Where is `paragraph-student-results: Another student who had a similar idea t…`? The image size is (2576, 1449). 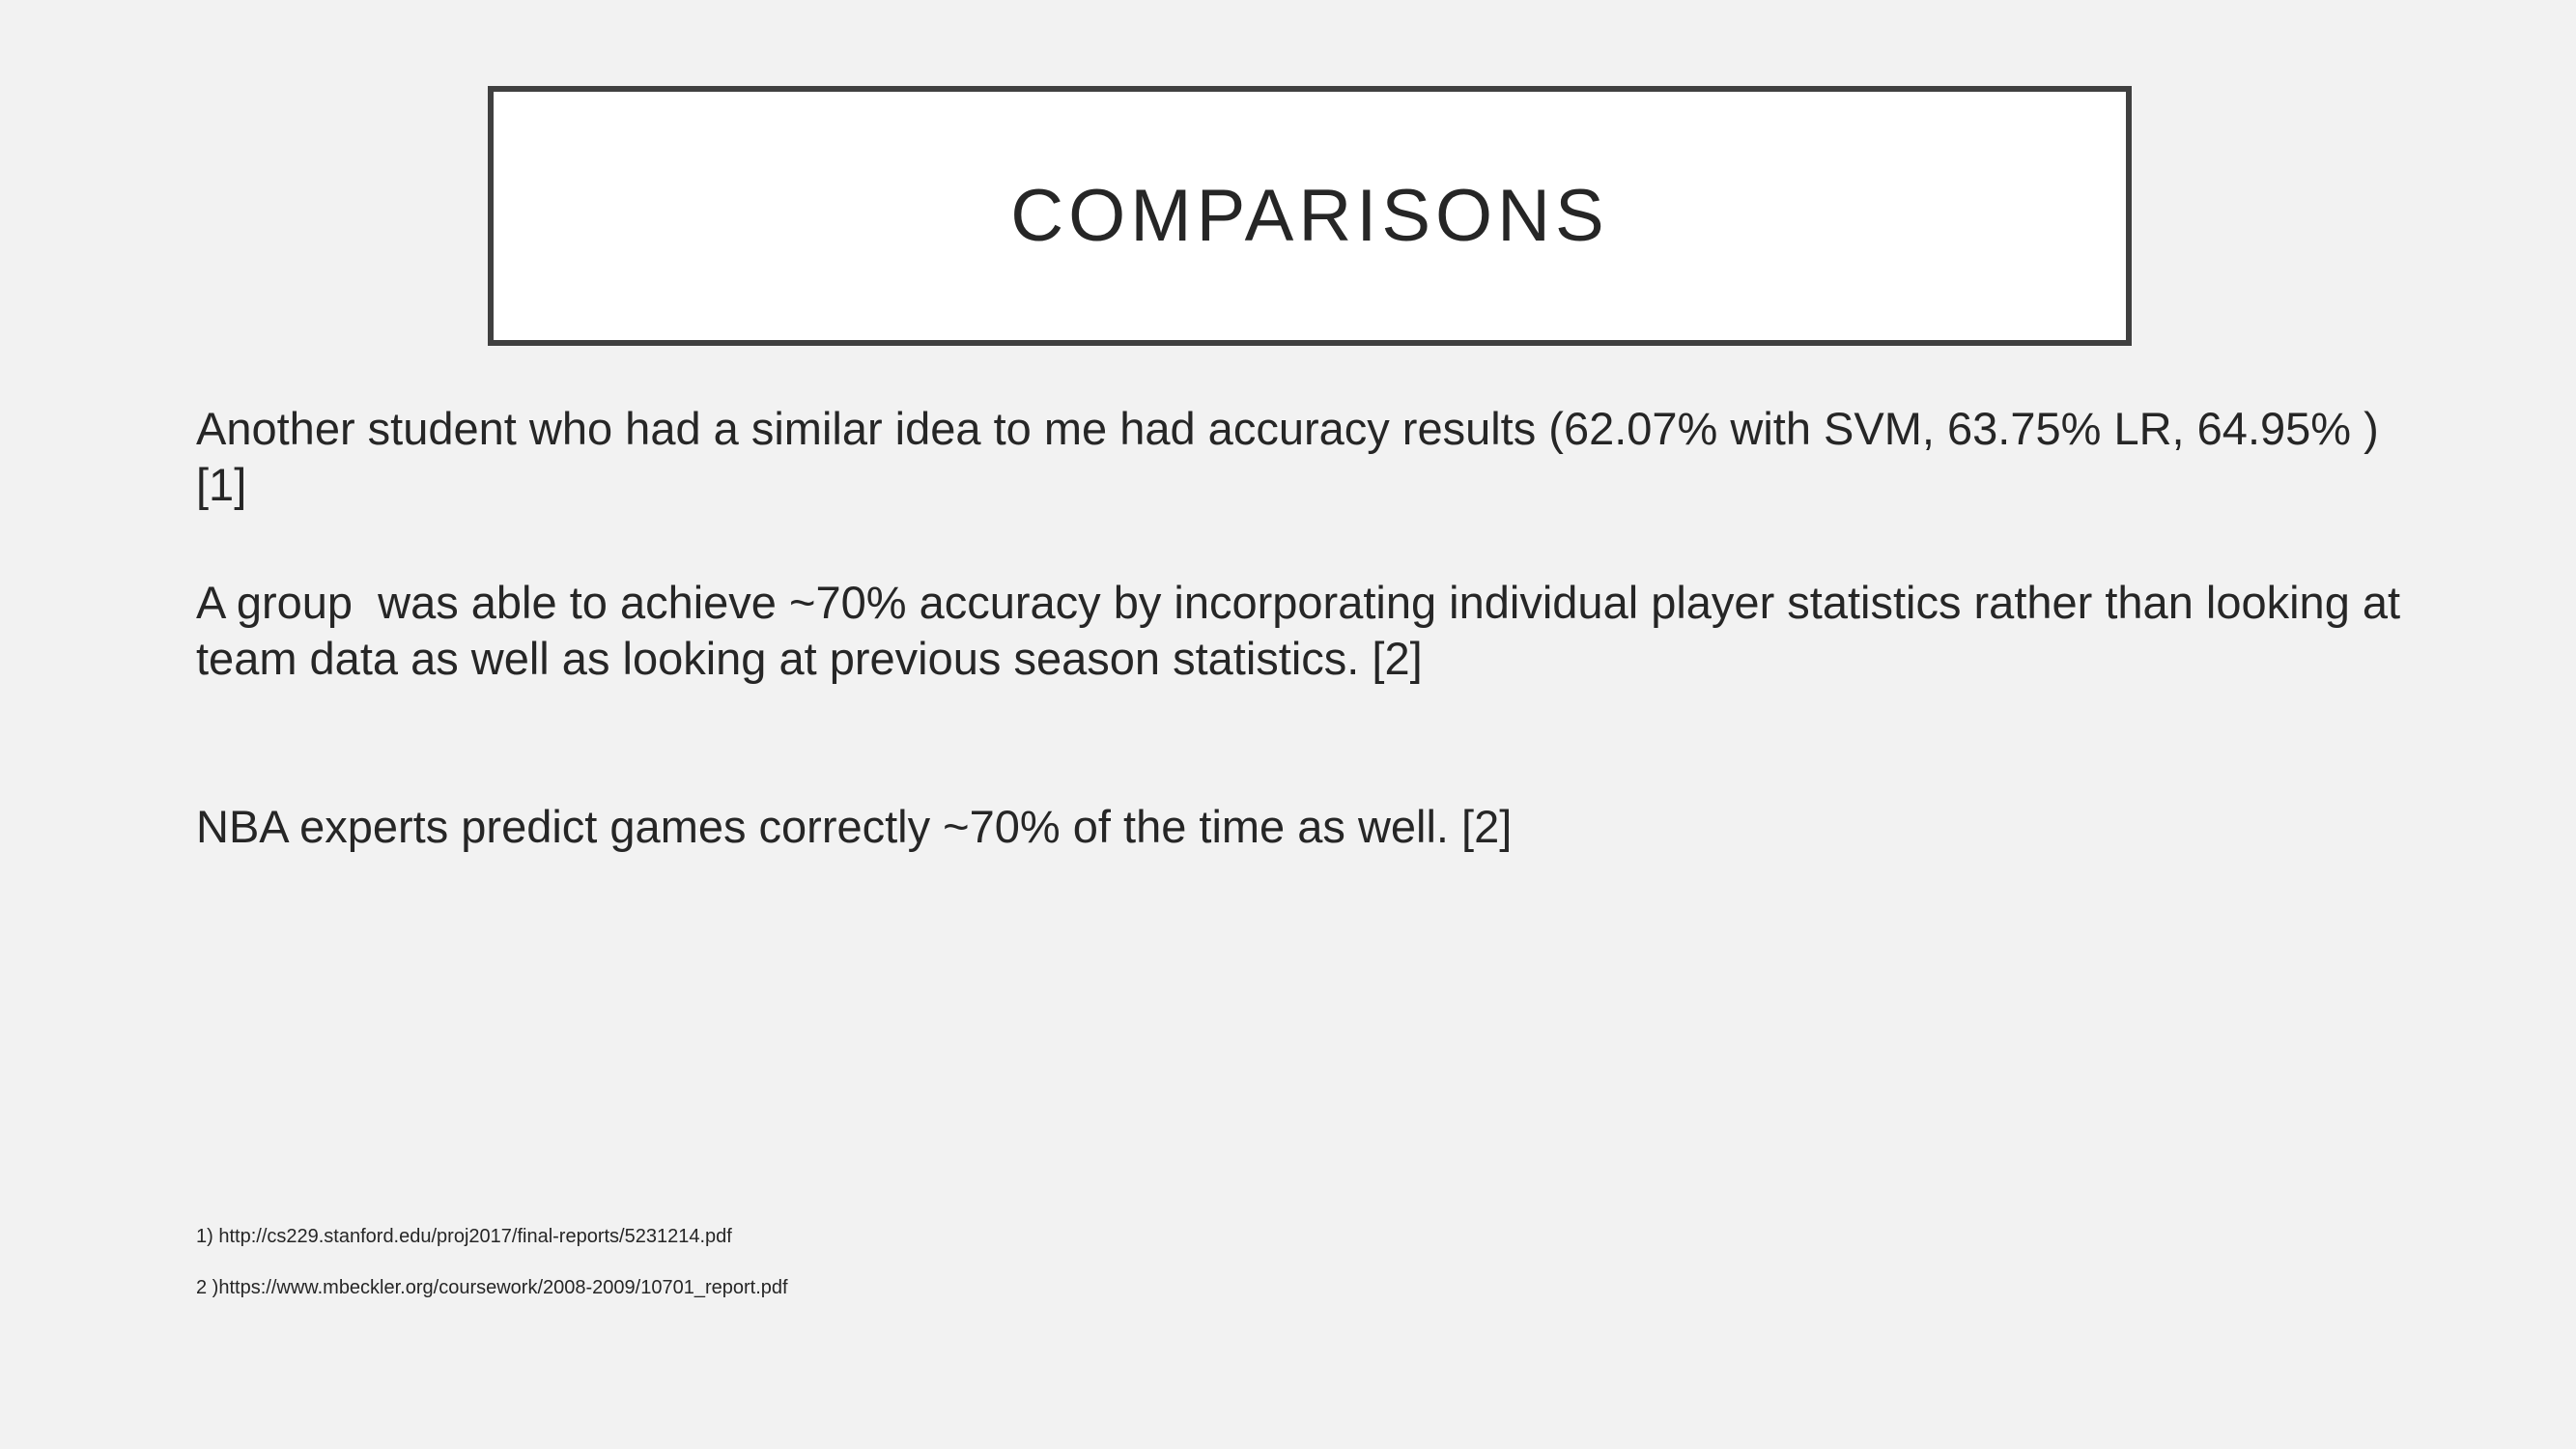
paragraph-student-results: Another student who had a similar idea t… is located at coordinates (1294, 456).